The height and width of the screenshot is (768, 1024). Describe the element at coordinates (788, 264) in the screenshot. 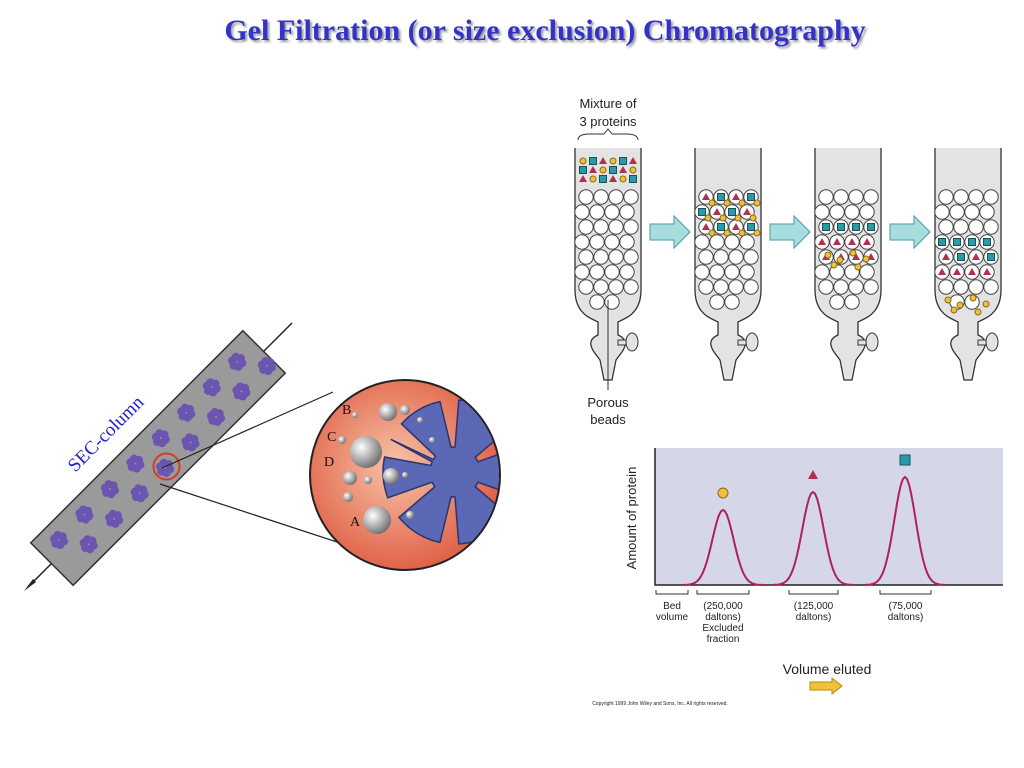

I see `columns` at that location.